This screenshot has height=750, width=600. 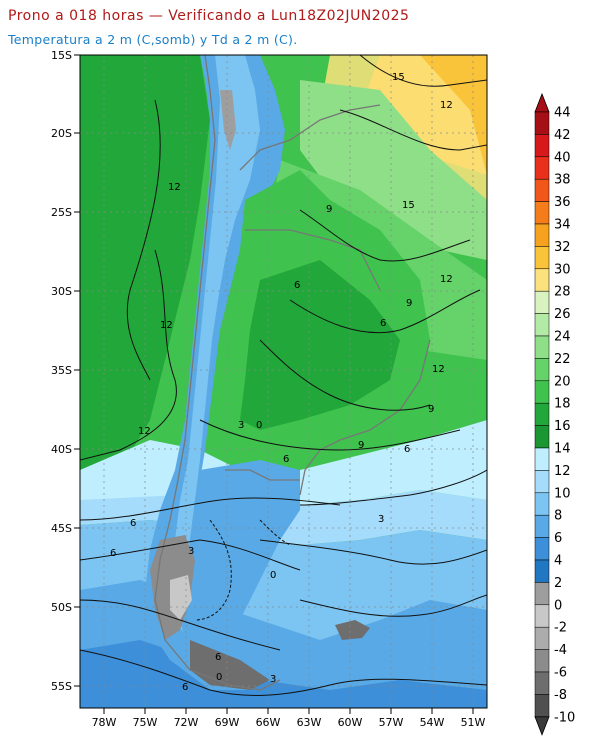 I want to click on lat-tick-label: 40S, so click(x=61, y=449).